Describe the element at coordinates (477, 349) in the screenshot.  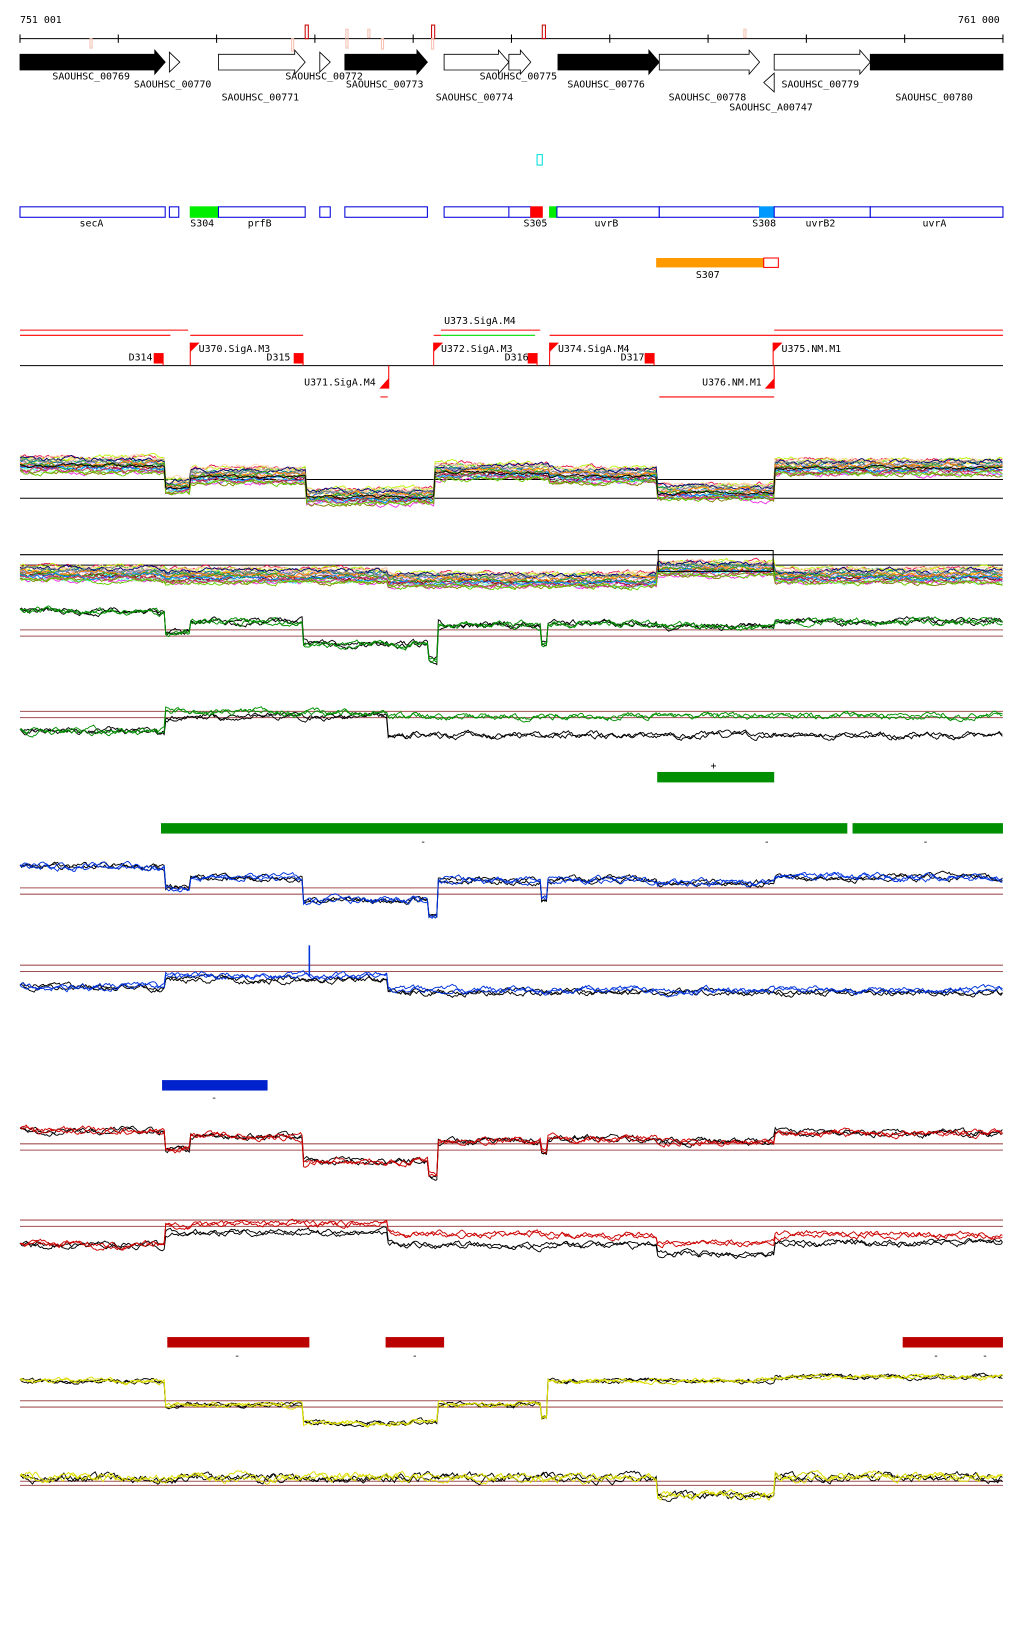
I see `promoter-label: U372.SigA.M3` at that location.